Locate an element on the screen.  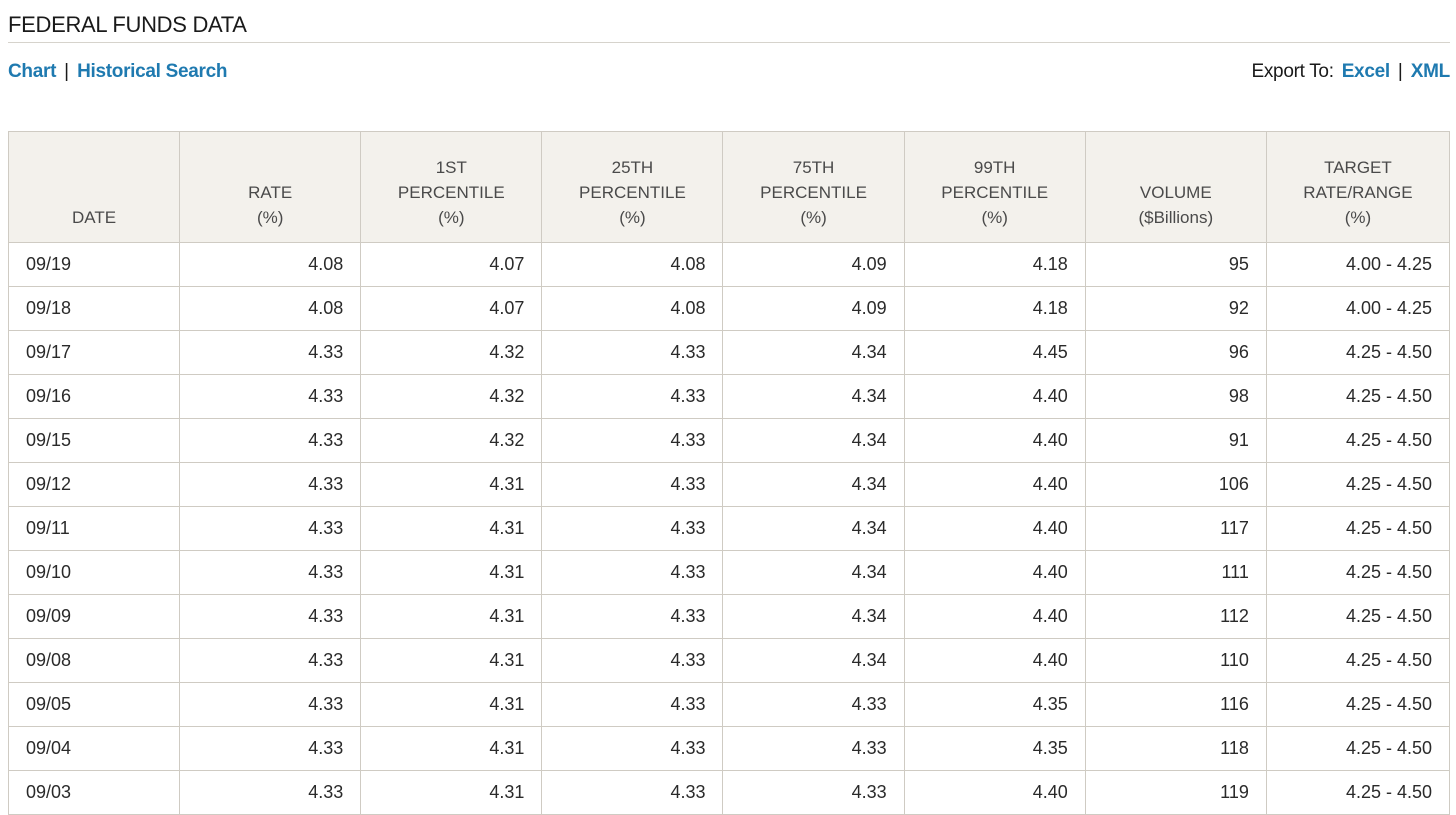
chart-link: Chart is located at coordinates (32, 71).